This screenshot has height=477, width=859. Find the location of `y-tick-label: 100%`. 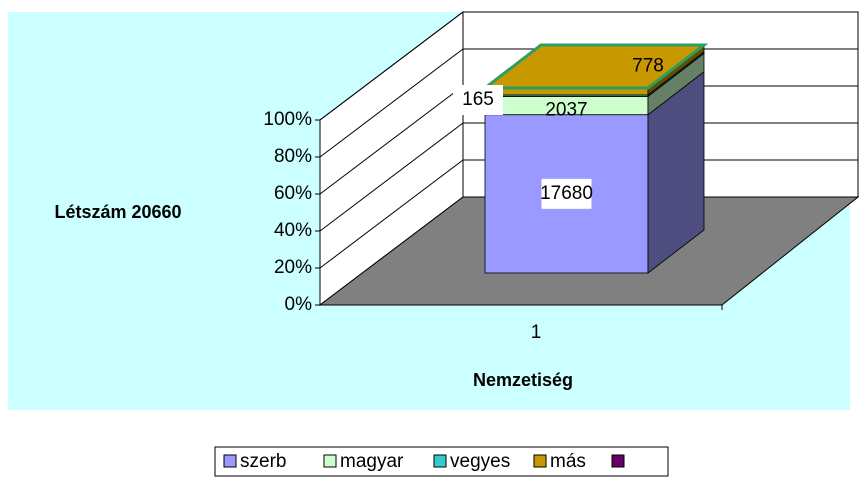

y-tick-label: 100% is located at coordinates (287, 119).